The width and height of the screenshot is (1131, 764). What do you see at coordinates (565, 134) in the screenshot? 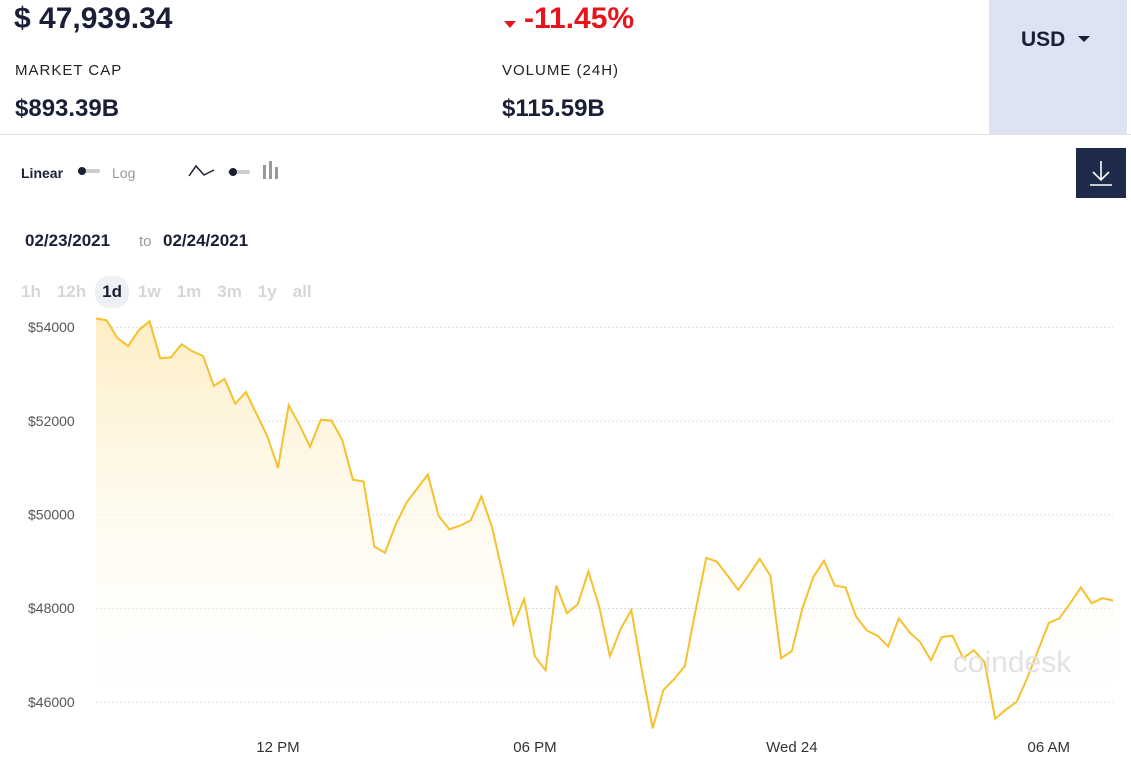
I see `divider` at bounding box center [565, 134].